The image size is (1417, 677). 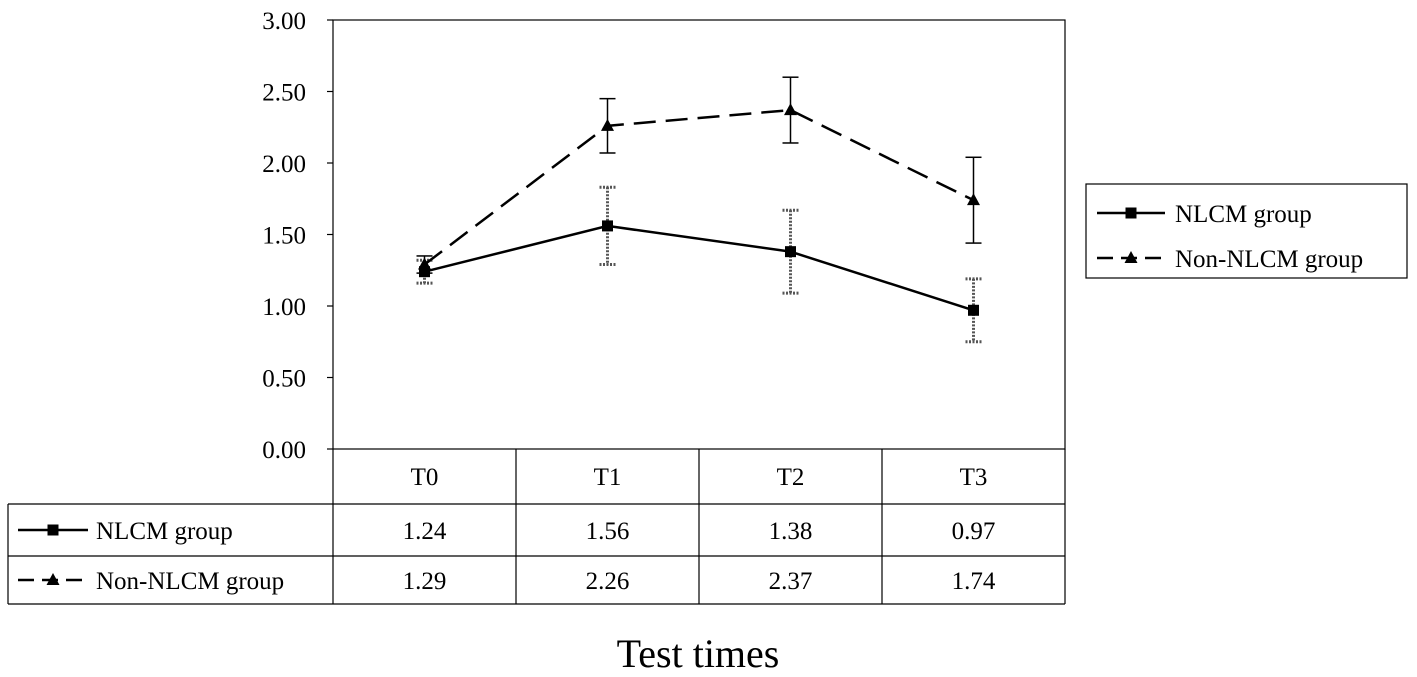 What do you see at coordinates (608, 581) in the screenshot?
I see `table-cell-value: 2.26` at bounding box center [608, 581].